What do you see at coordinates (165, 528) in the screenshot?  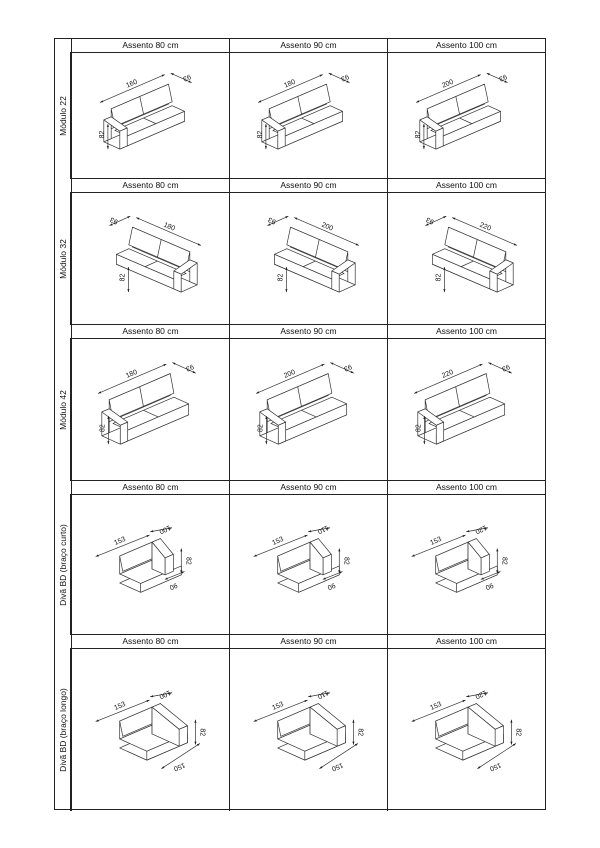 I see `depth-label: 100` at bounding box center [165, 528].